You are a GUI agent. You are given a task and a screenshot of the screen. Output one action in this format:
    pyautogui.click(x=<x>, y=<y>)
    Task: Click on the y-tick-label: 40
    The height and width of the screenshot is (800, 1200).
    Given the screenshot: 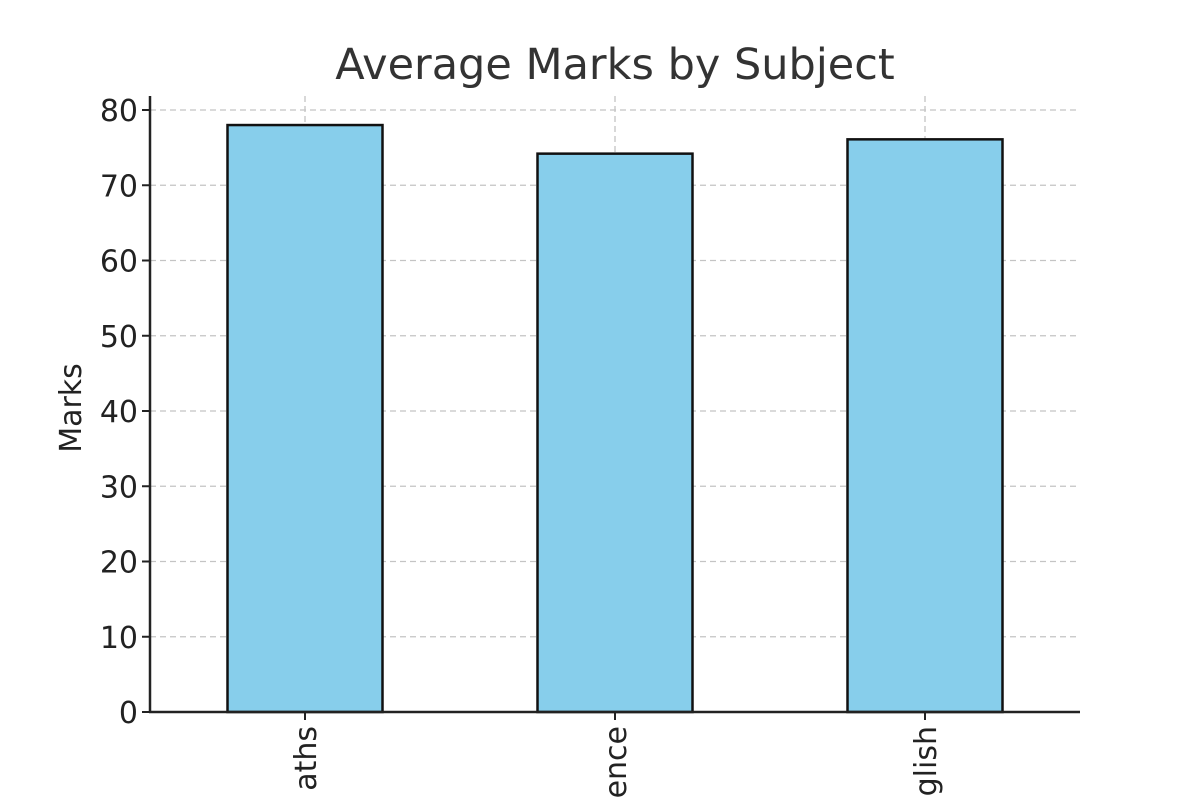 What is the action you would take?
    pyautogui.click(x=119, y=412)
    